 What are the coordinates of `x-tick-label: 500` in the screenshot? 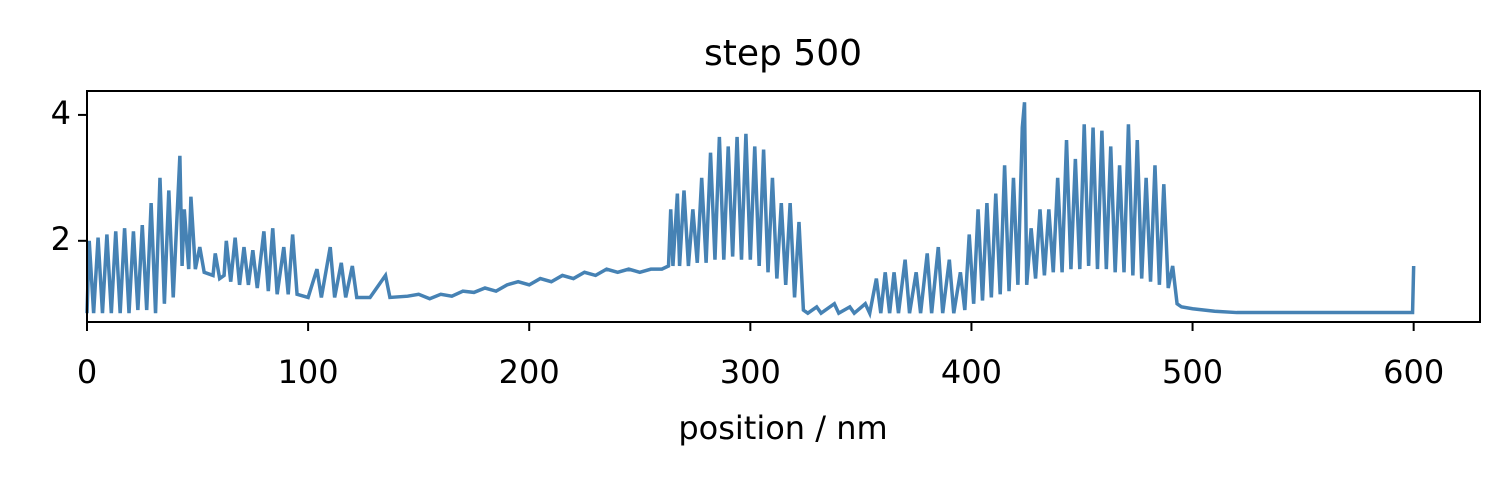 It's located at (1192, 372).